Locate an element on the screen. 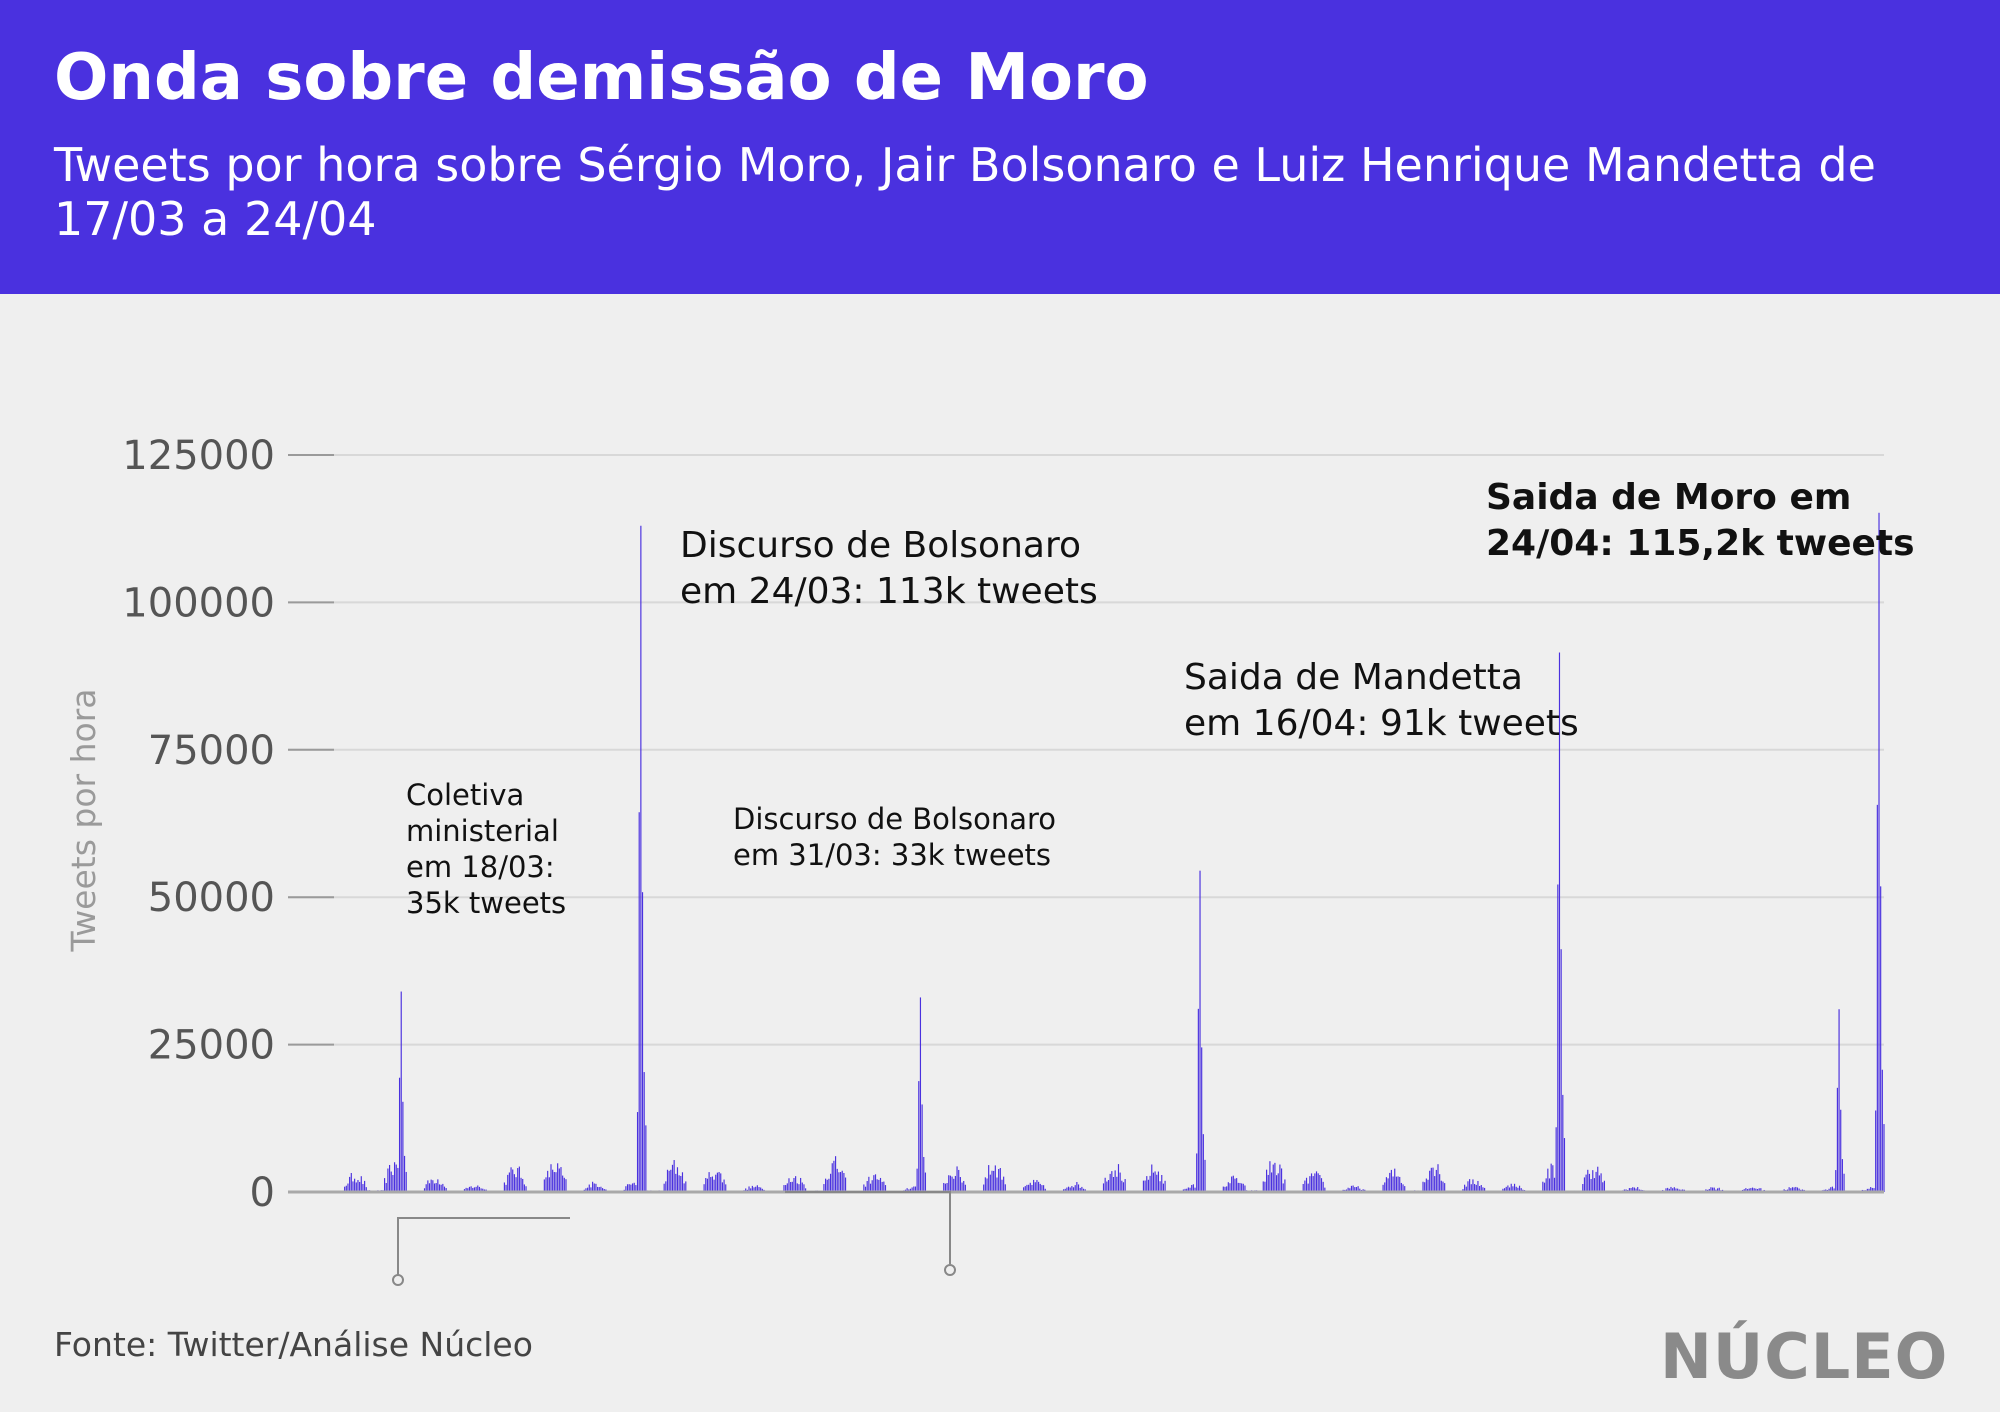 The width and height of the screenshot is (2000, 1412). y-tick-label: 50000 is located at coordinates (211, 898).